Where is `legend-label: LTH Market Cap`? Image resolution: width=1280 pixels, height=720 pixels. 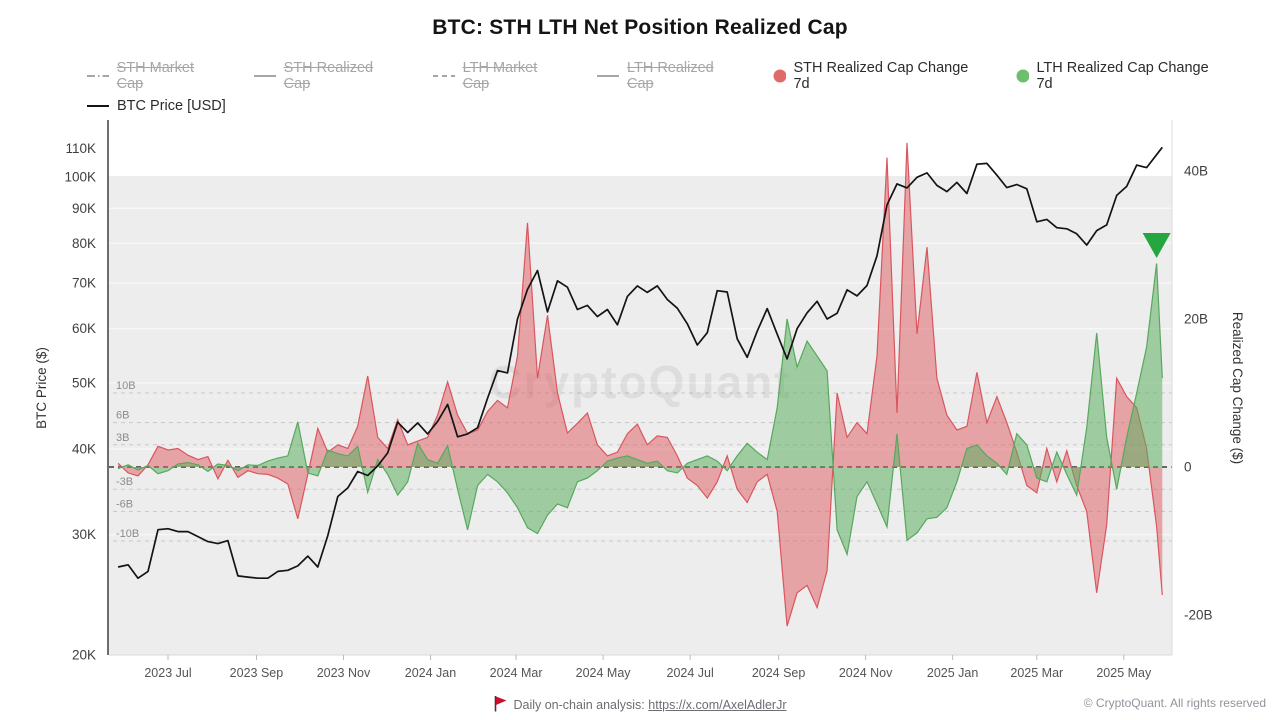
legend-label: LTH Market Cap is located at coordinates (500, 76).